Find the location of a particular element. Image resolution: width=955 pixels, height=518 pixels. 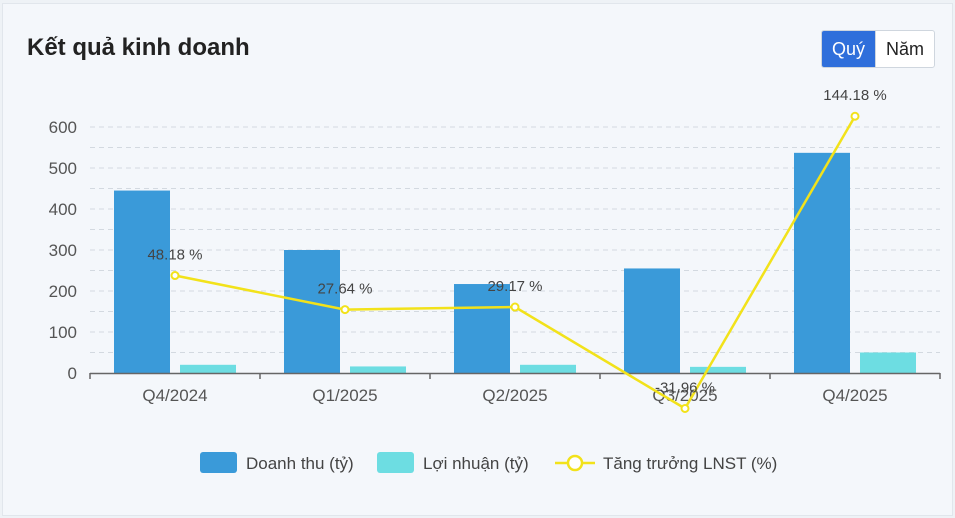

y-tick-label: 100 is located at coordinates (63, 332).